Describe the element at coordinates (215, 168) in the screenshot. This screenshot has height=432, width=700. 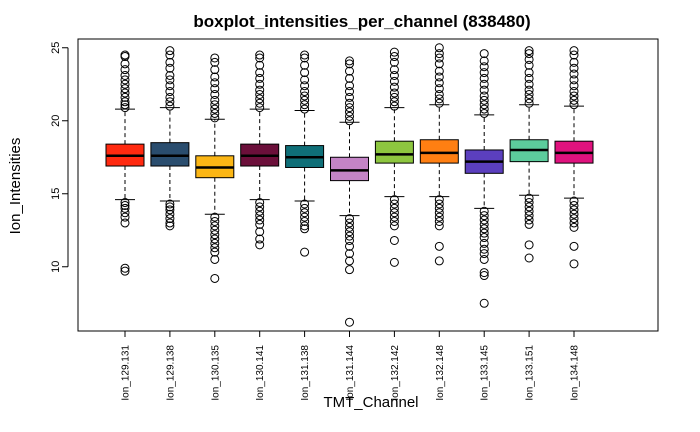
I see `box-Ion_130.135` at that location.